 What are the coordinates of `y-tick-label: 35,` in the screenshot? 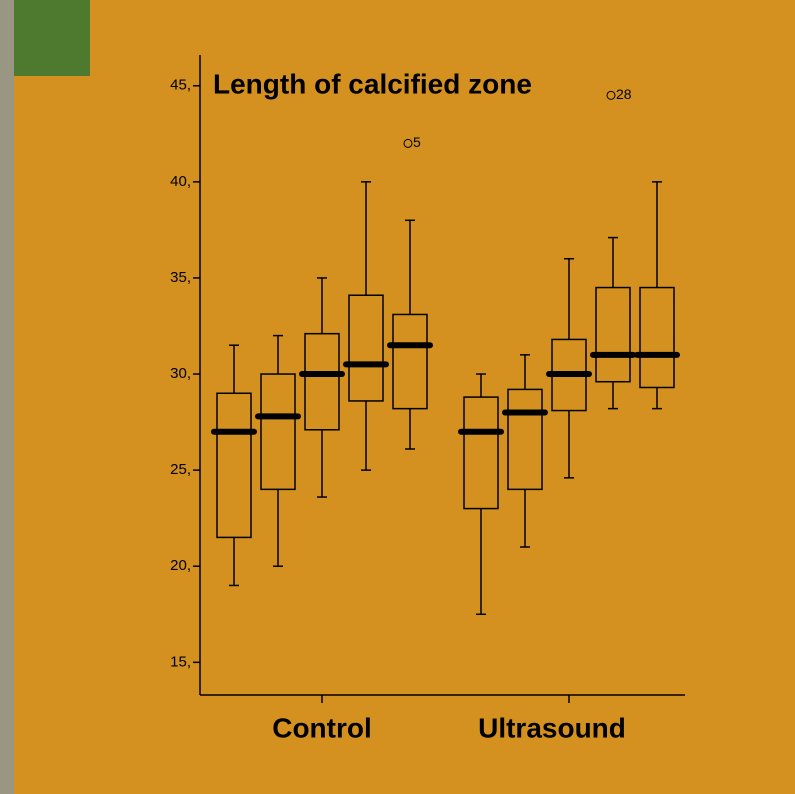 It's located at (180, 277).